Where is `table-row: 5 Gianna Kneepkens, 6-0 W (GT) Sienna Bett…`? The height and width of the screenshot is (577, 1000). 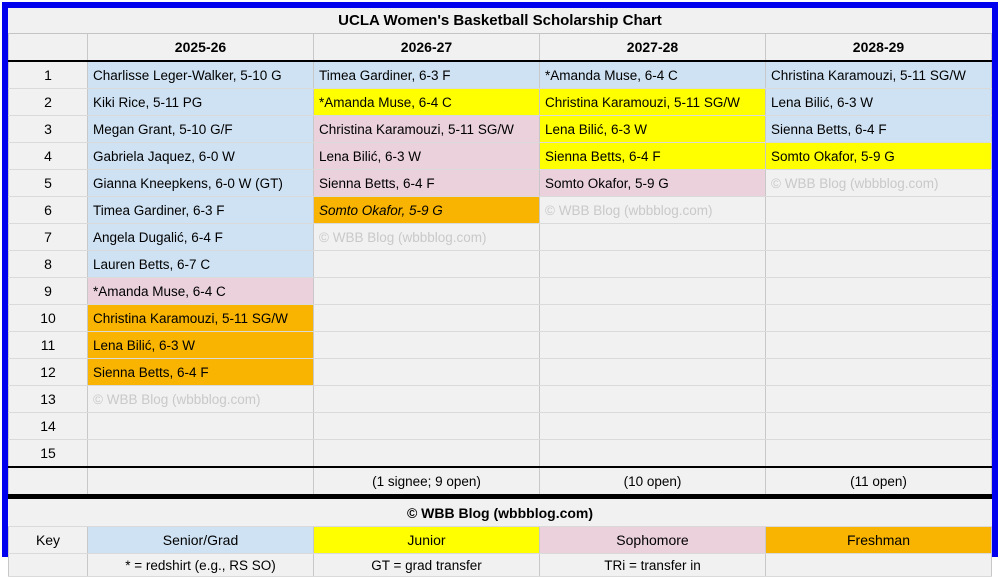 table-row: 5 Gianna Kneepkens, 6-0 W (GT) Sienna Bett… is located at coordinates (500, 183).